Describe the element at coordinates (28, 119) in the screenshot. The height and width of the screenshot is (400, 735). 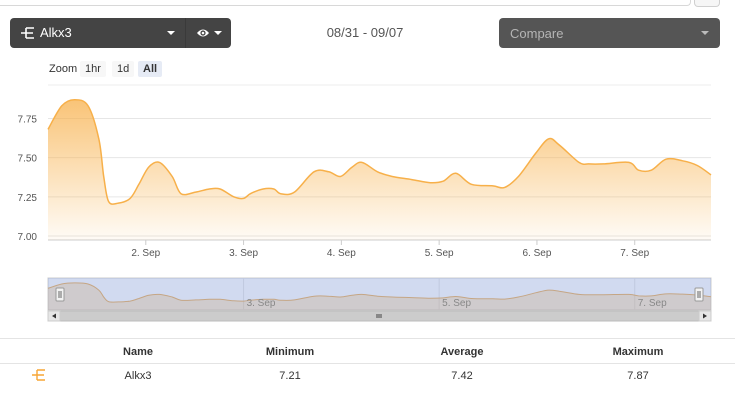
I see `y-tick-label: 7.75` at that location.